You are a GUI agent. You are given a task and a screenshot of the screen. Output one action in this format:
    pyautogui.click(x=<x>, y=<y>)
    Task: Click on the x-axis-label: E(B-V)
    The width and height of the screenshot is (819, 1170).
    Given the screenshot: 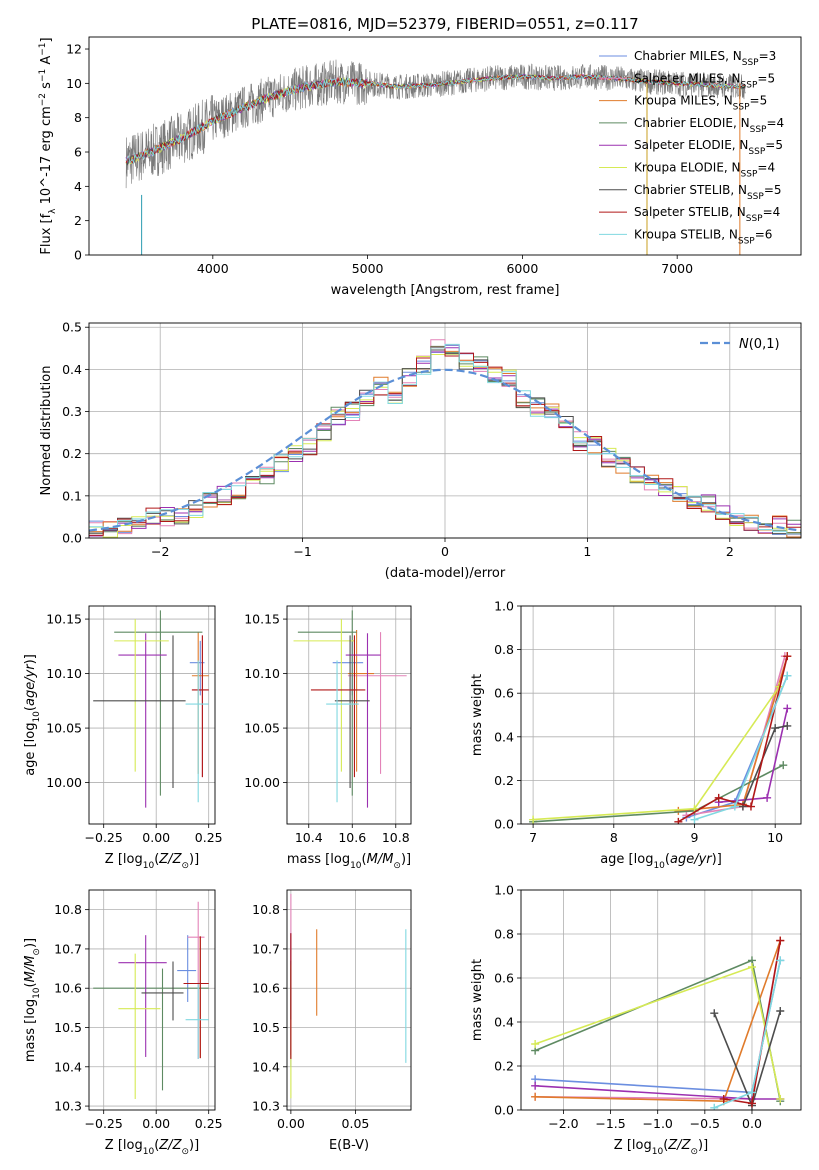 What is the action you would take?
    pyautogui.click(x=349, y=1145)
    